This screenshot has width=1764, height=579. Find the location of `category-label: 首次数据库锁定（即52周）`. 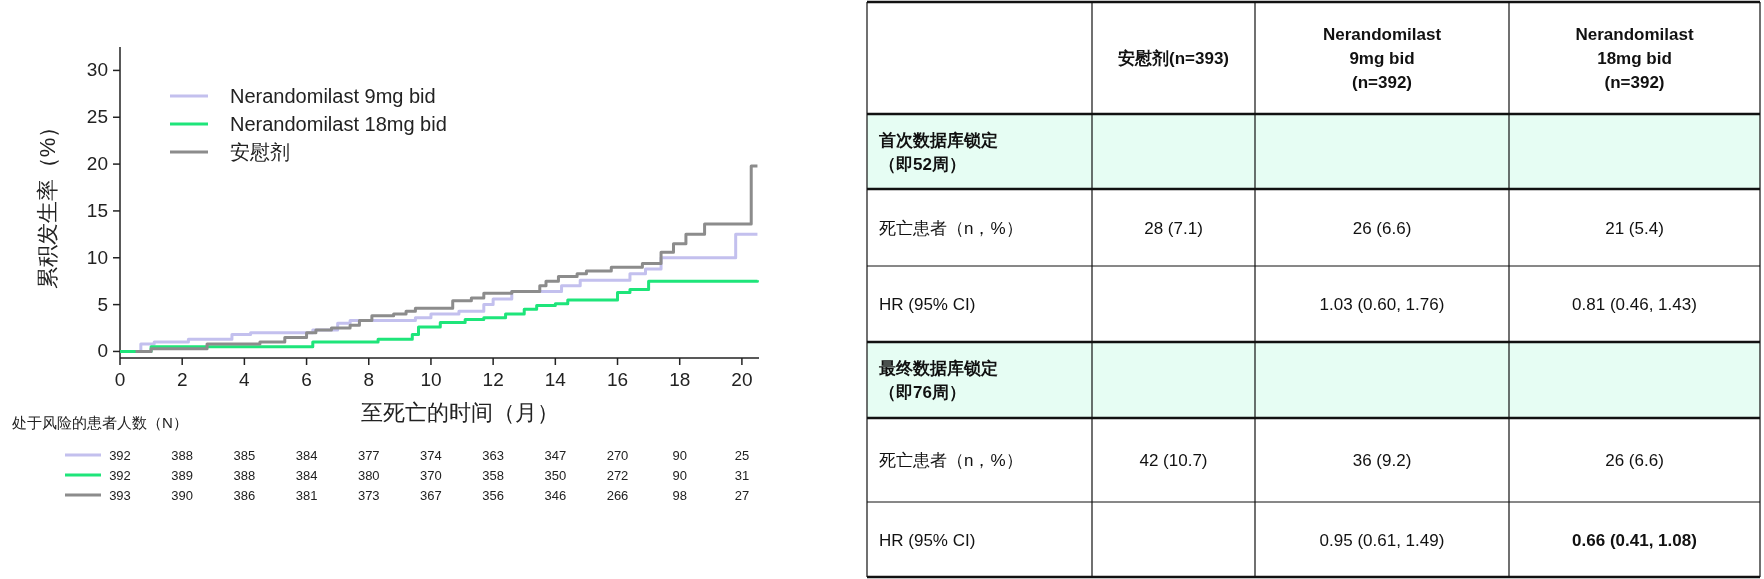

category-label: 首次数据库锁定（即52周） is located at coordinates (938, 152).